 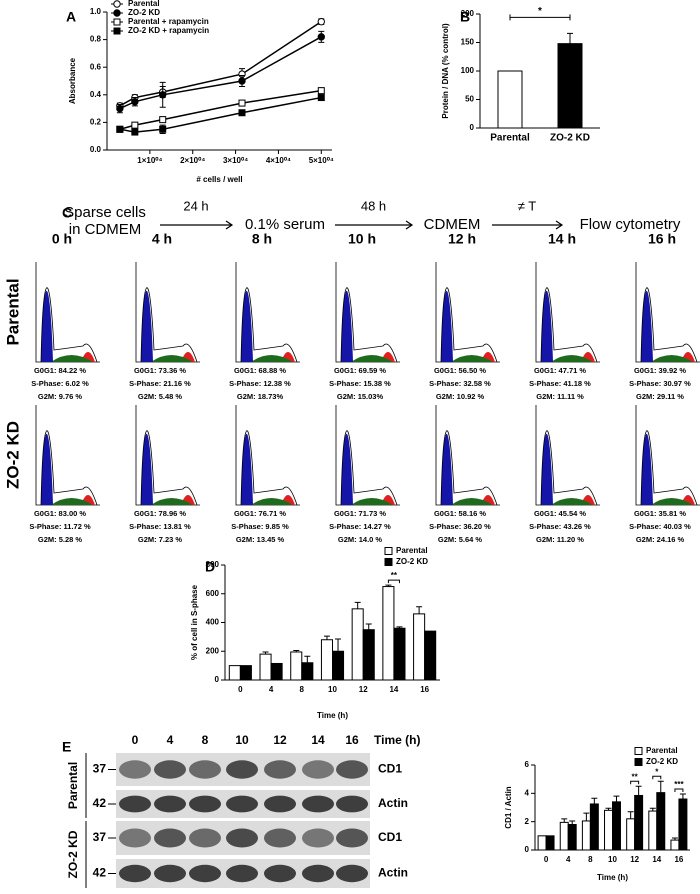 I want to click on y-tick-label: 400, so click(x=213, y=622).